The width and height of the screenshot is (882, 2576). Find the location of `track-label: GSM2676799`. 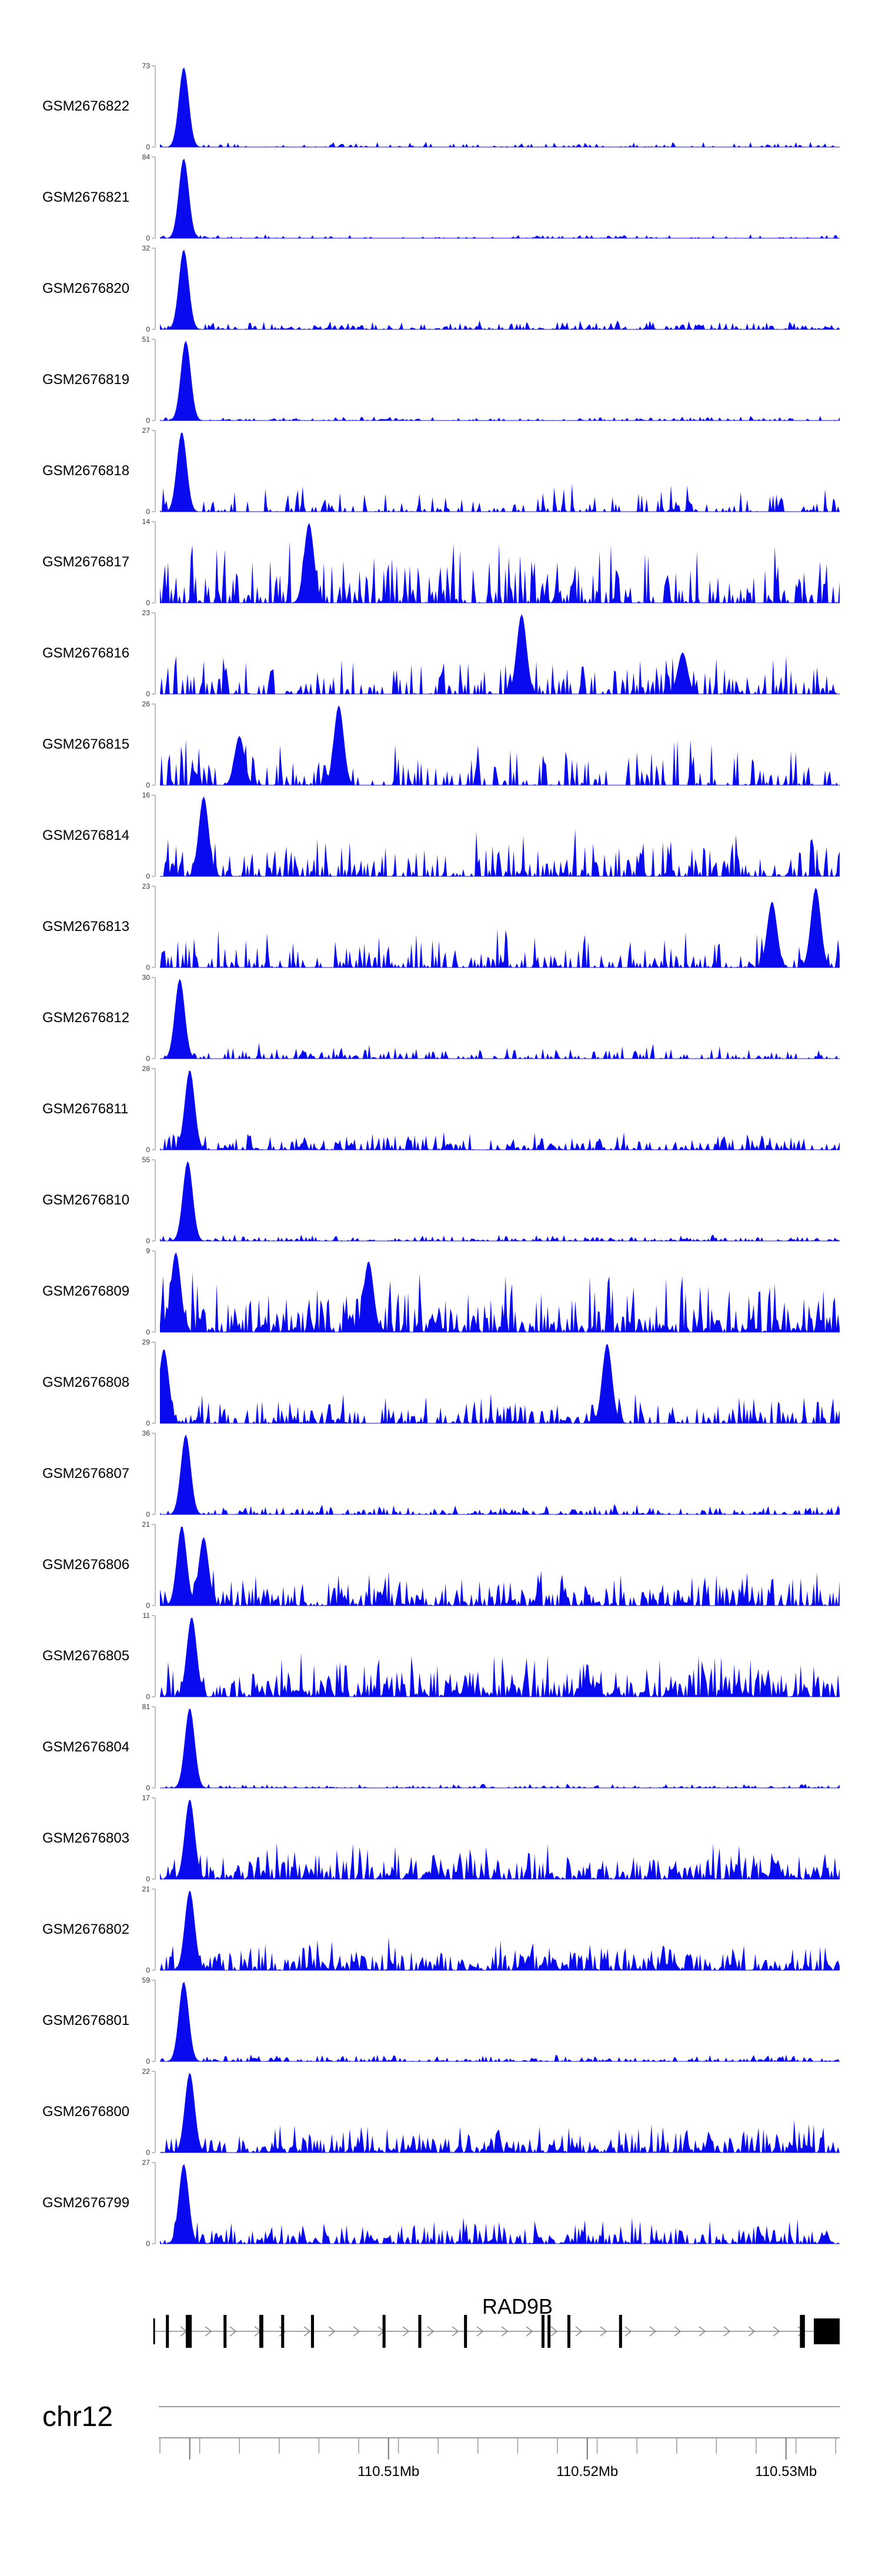

track-label: GSM2676799 is located at coordinates (85, 2203).